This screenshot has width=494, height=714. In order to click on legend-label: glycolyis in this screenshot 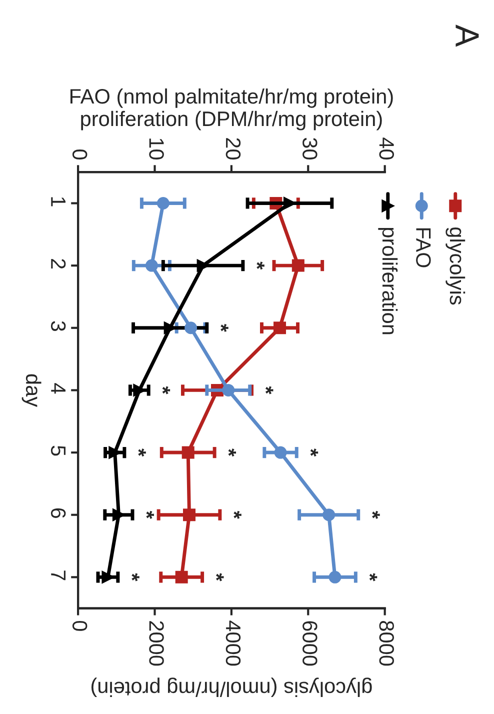, I will do `click(456, 266)`.